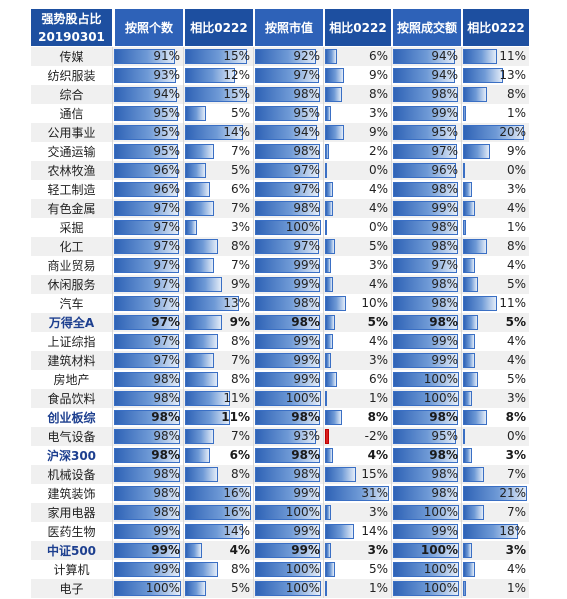 This screenshot has width=567, height=599. I want to click on data-cell: 92%, so click(288, 56).